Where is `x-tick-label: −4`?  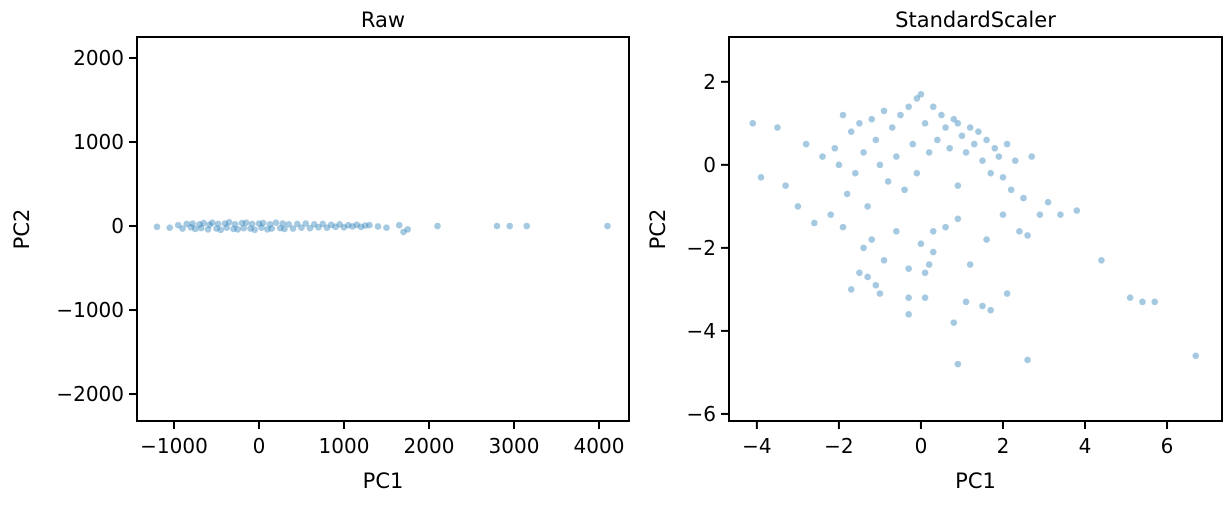
x-tick-label: −4 is located at coordinates (756, 446).